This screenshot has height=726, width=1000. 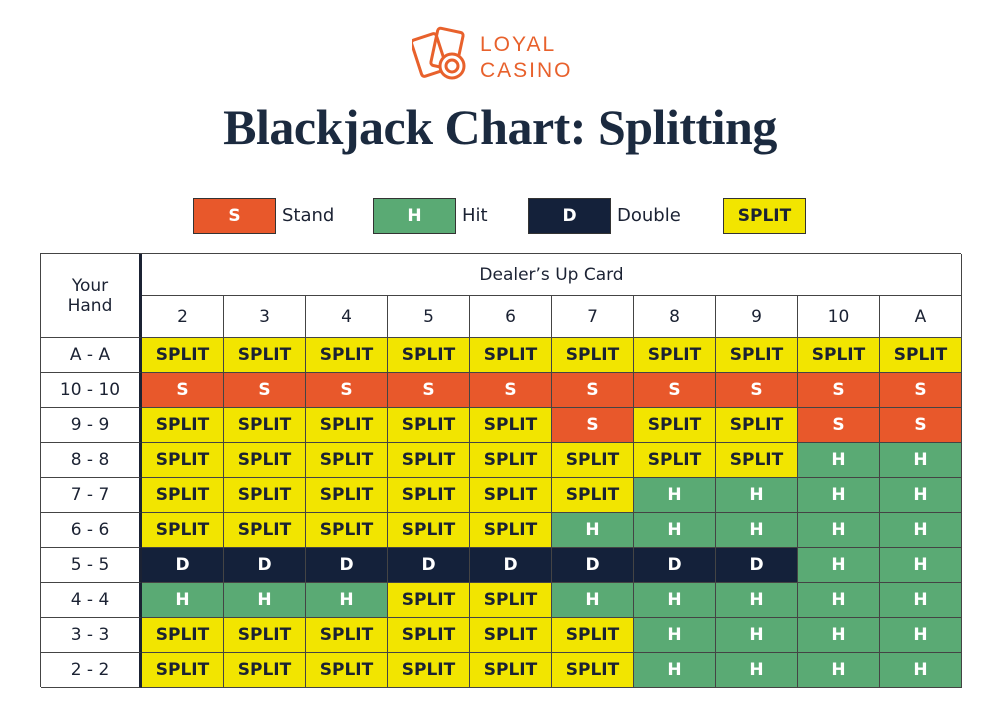 I want to click on column-header: 10, so click(x=839, y=317).